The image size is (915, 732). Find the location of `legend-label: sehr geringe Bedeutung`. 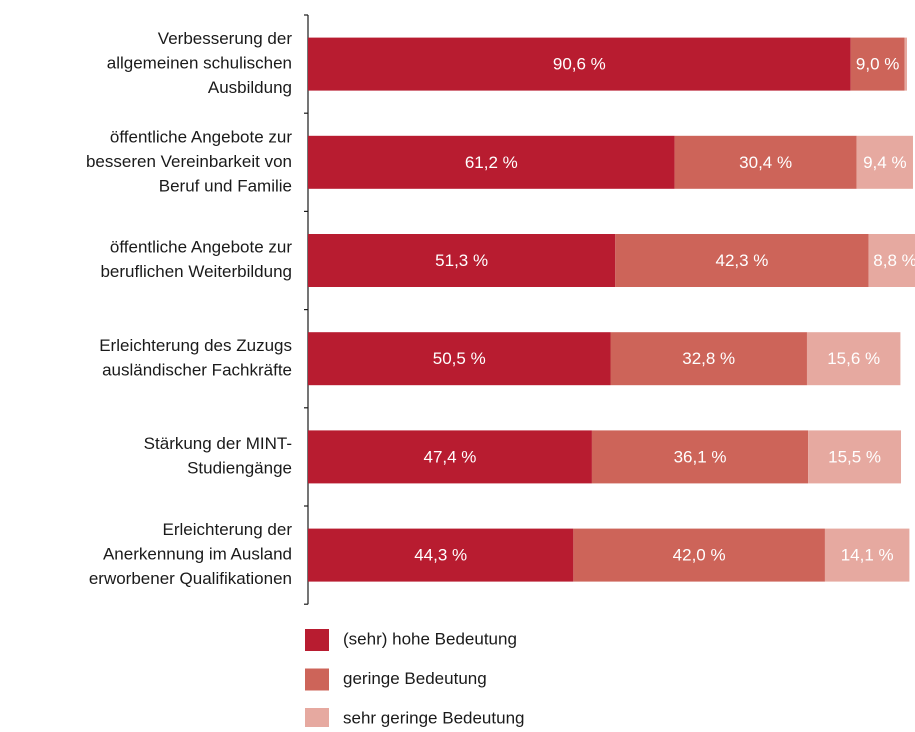

legend-label: sehr geringe Bedeutung is located at coordinates (433, 717).